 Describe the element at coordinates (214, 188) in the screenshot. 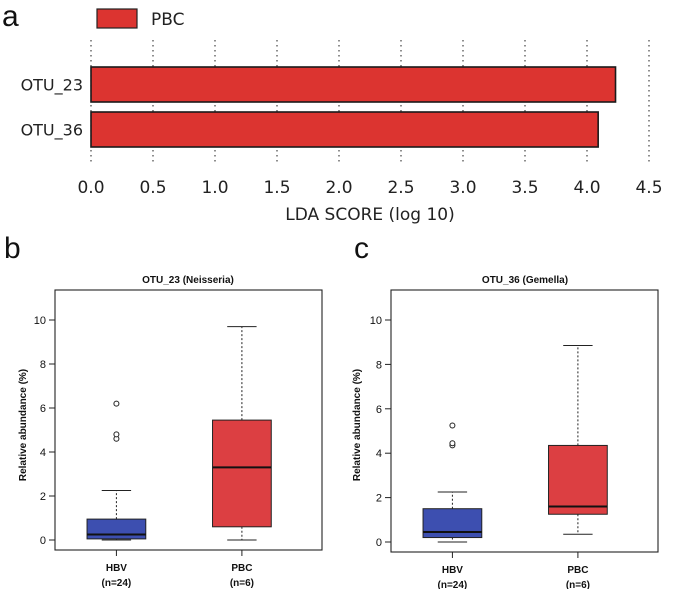

I see `lda-tick-label: 1.0` at that location.